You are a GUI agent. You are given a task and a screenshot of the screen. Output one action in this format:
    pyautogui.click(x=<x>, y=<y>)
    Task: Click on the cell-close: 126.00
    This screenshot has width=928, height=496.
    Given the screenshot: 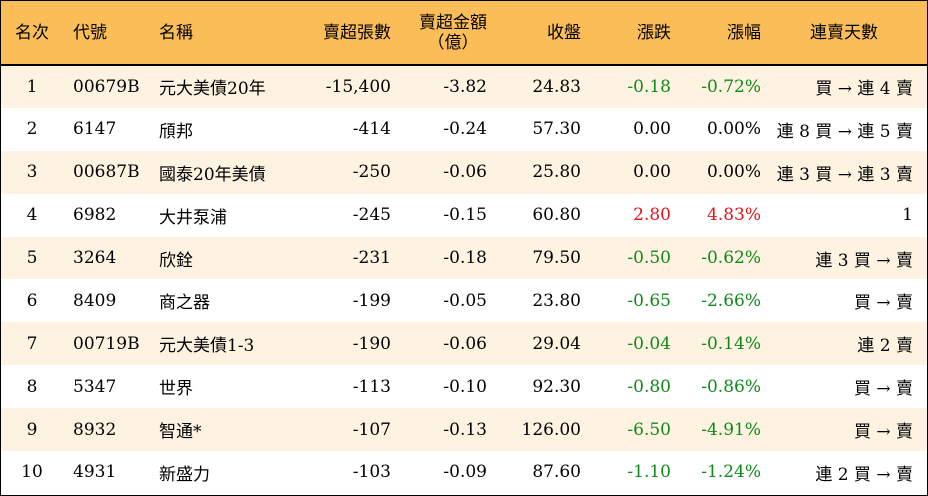 What is the action you would take?
    pyautogui.click(x=551, y=429)
    